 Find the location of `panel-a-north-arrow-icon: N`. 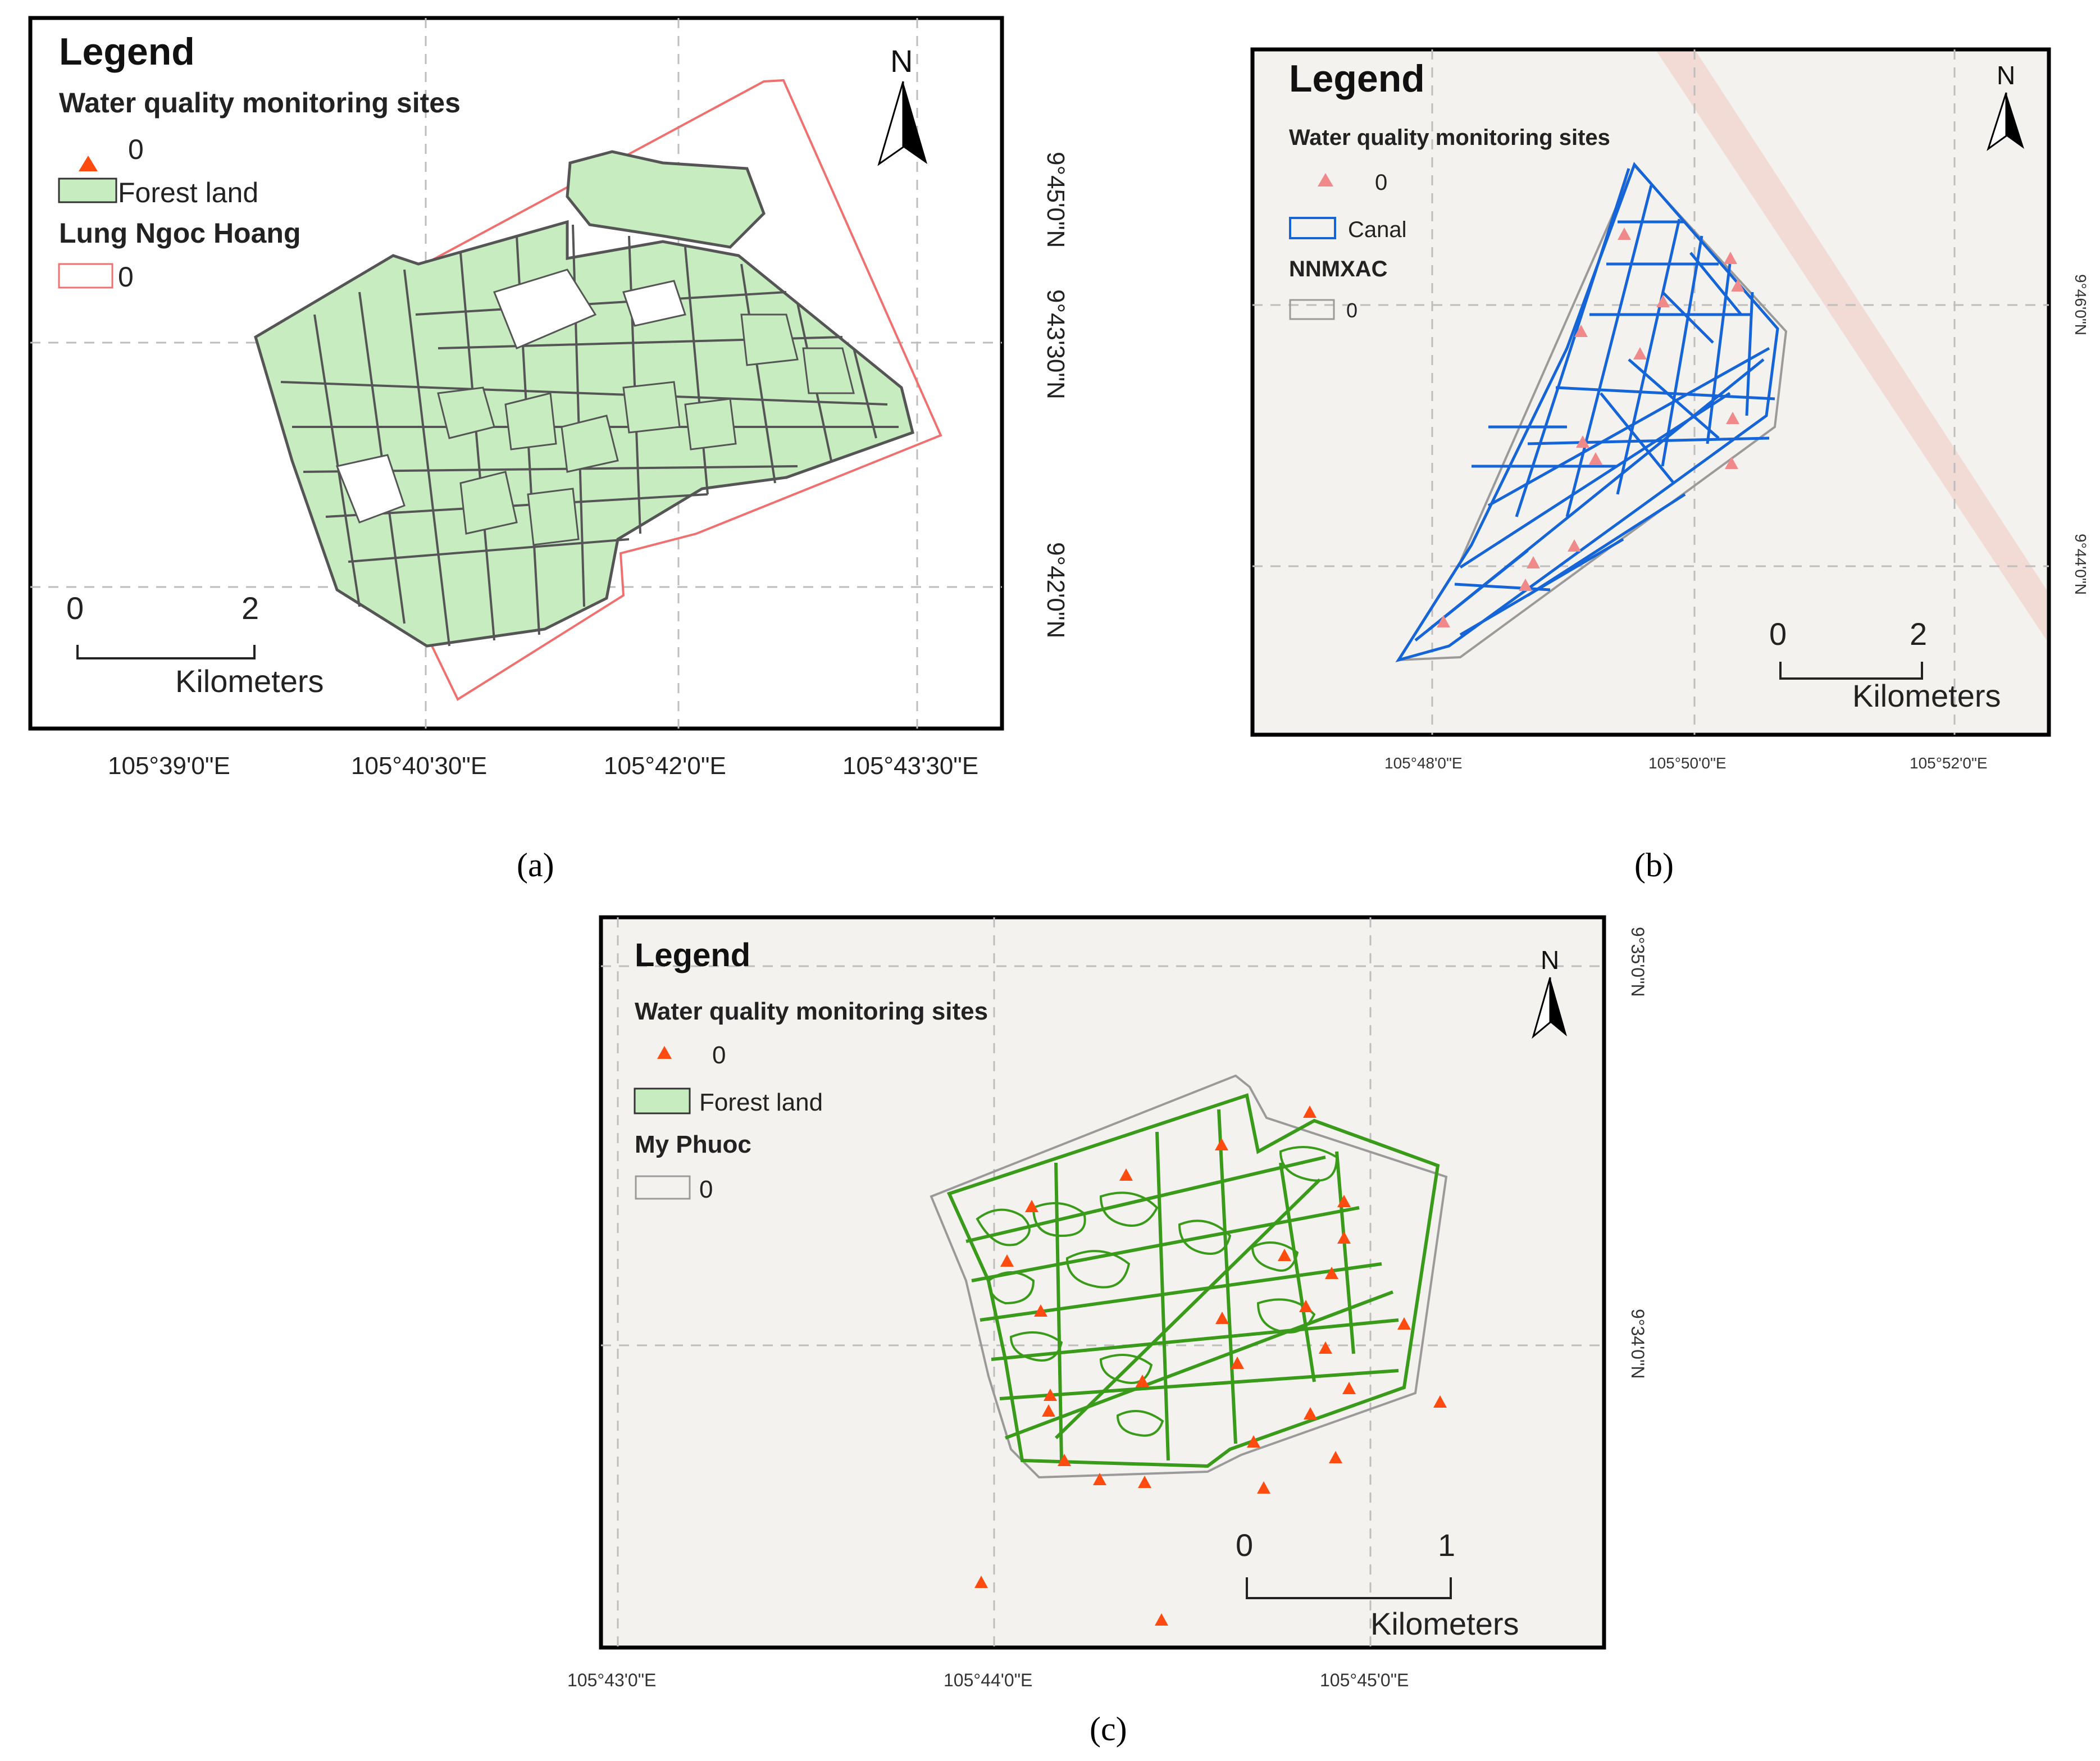

panel-a-north-arrow-icon: N is located at coordinates (902, 104).